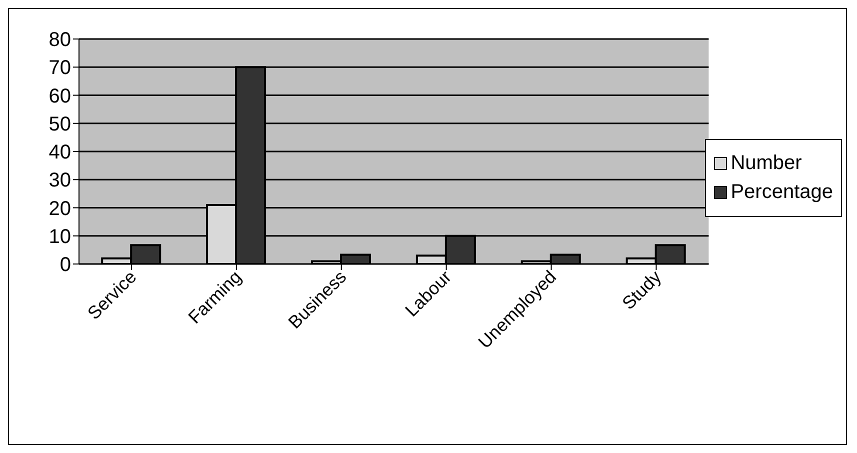 Image resolution: width=857 pixels, height=453 pixels. Describe the element at coordinates (59, 237) in the screenshot. I see `y-tick-label: 10` at that location.